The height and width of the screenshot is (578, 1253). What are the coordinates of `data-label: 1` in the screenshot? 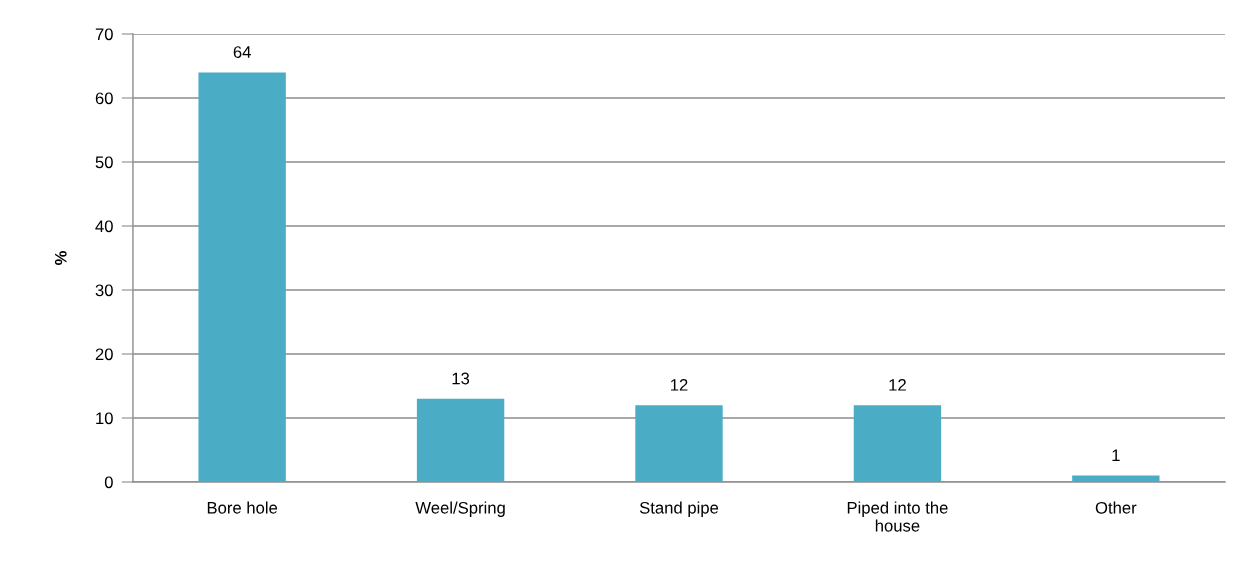 It's located at (1116, 455).